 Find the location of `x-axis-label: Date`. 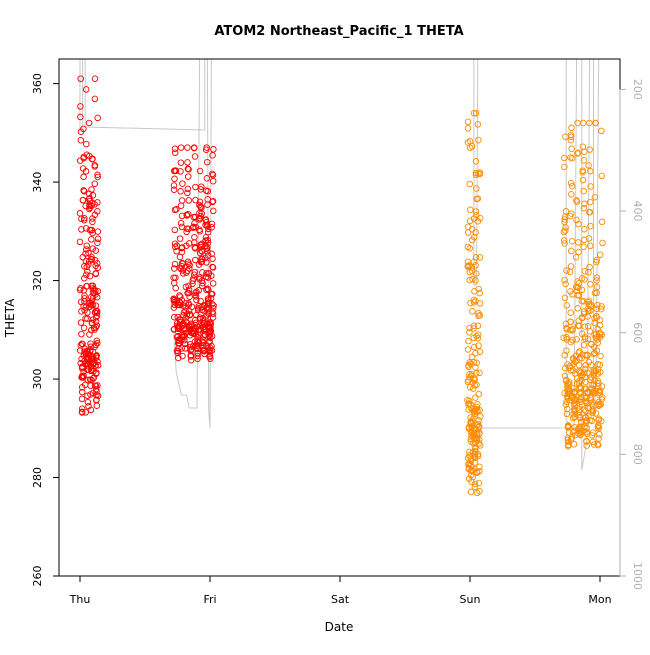

x-axis-label: Date is located at coordinates (339, 627).